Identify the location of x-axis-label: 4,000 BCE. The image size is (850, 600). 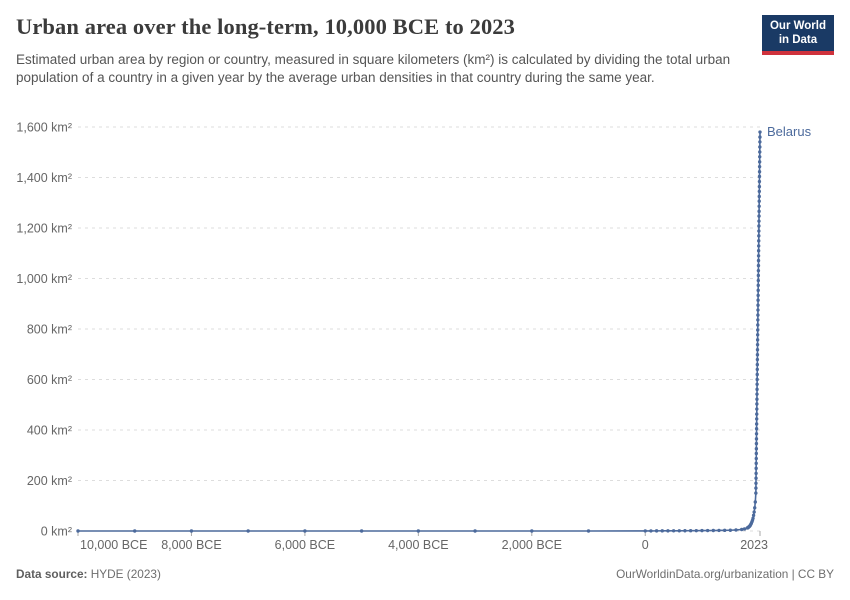
(418, 545).